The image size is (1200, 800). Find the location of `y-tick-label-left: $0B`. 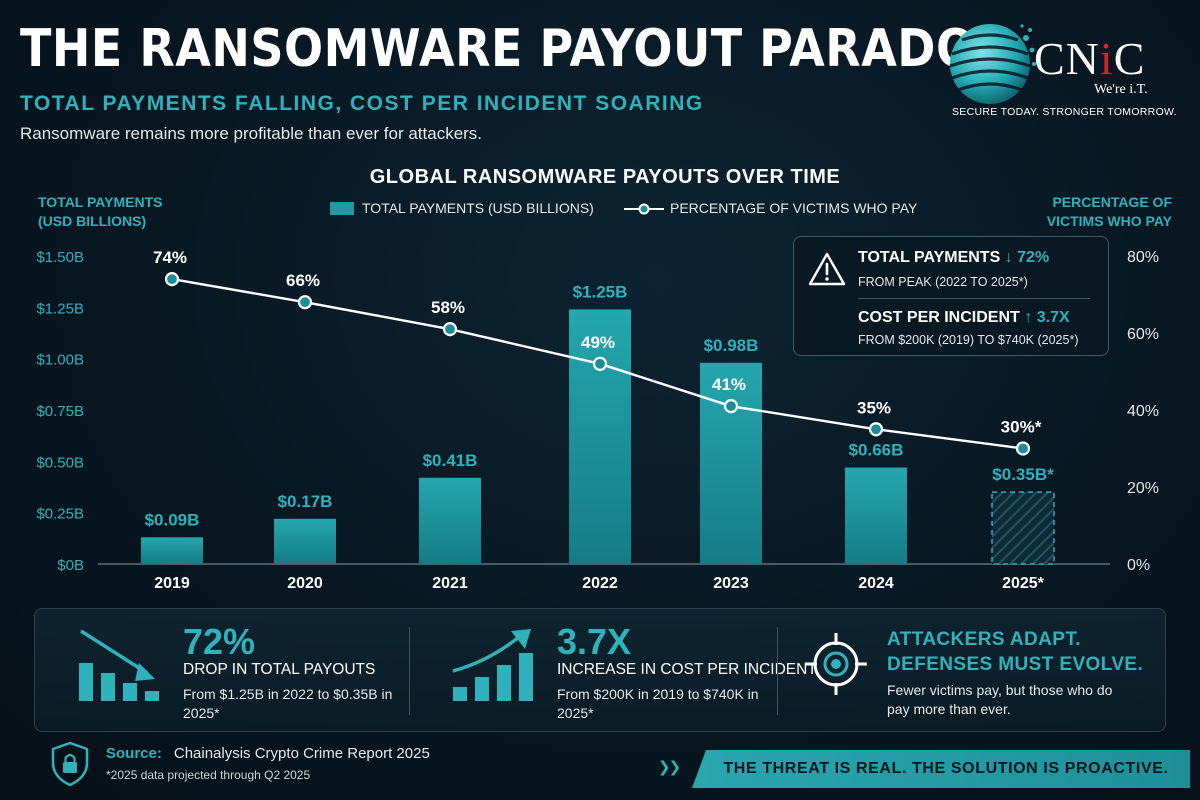

y-tick-label-left: $0B is located at coordinates (70, 565).